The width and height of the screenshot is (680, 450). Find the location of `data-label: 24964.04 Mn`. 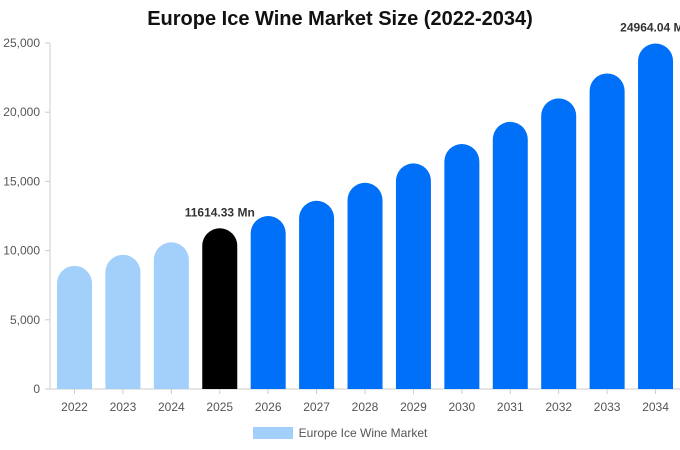

data-label: 24964.04 Mn is located at coordinates (650, 27).